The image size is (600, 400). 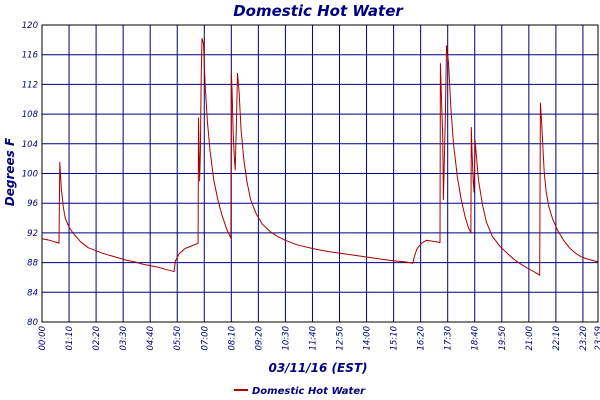 What do you see at coordinates (395, 338) in the screenshot?
I see `x-tick-label: 15:10` at bounding box center [395, 338].